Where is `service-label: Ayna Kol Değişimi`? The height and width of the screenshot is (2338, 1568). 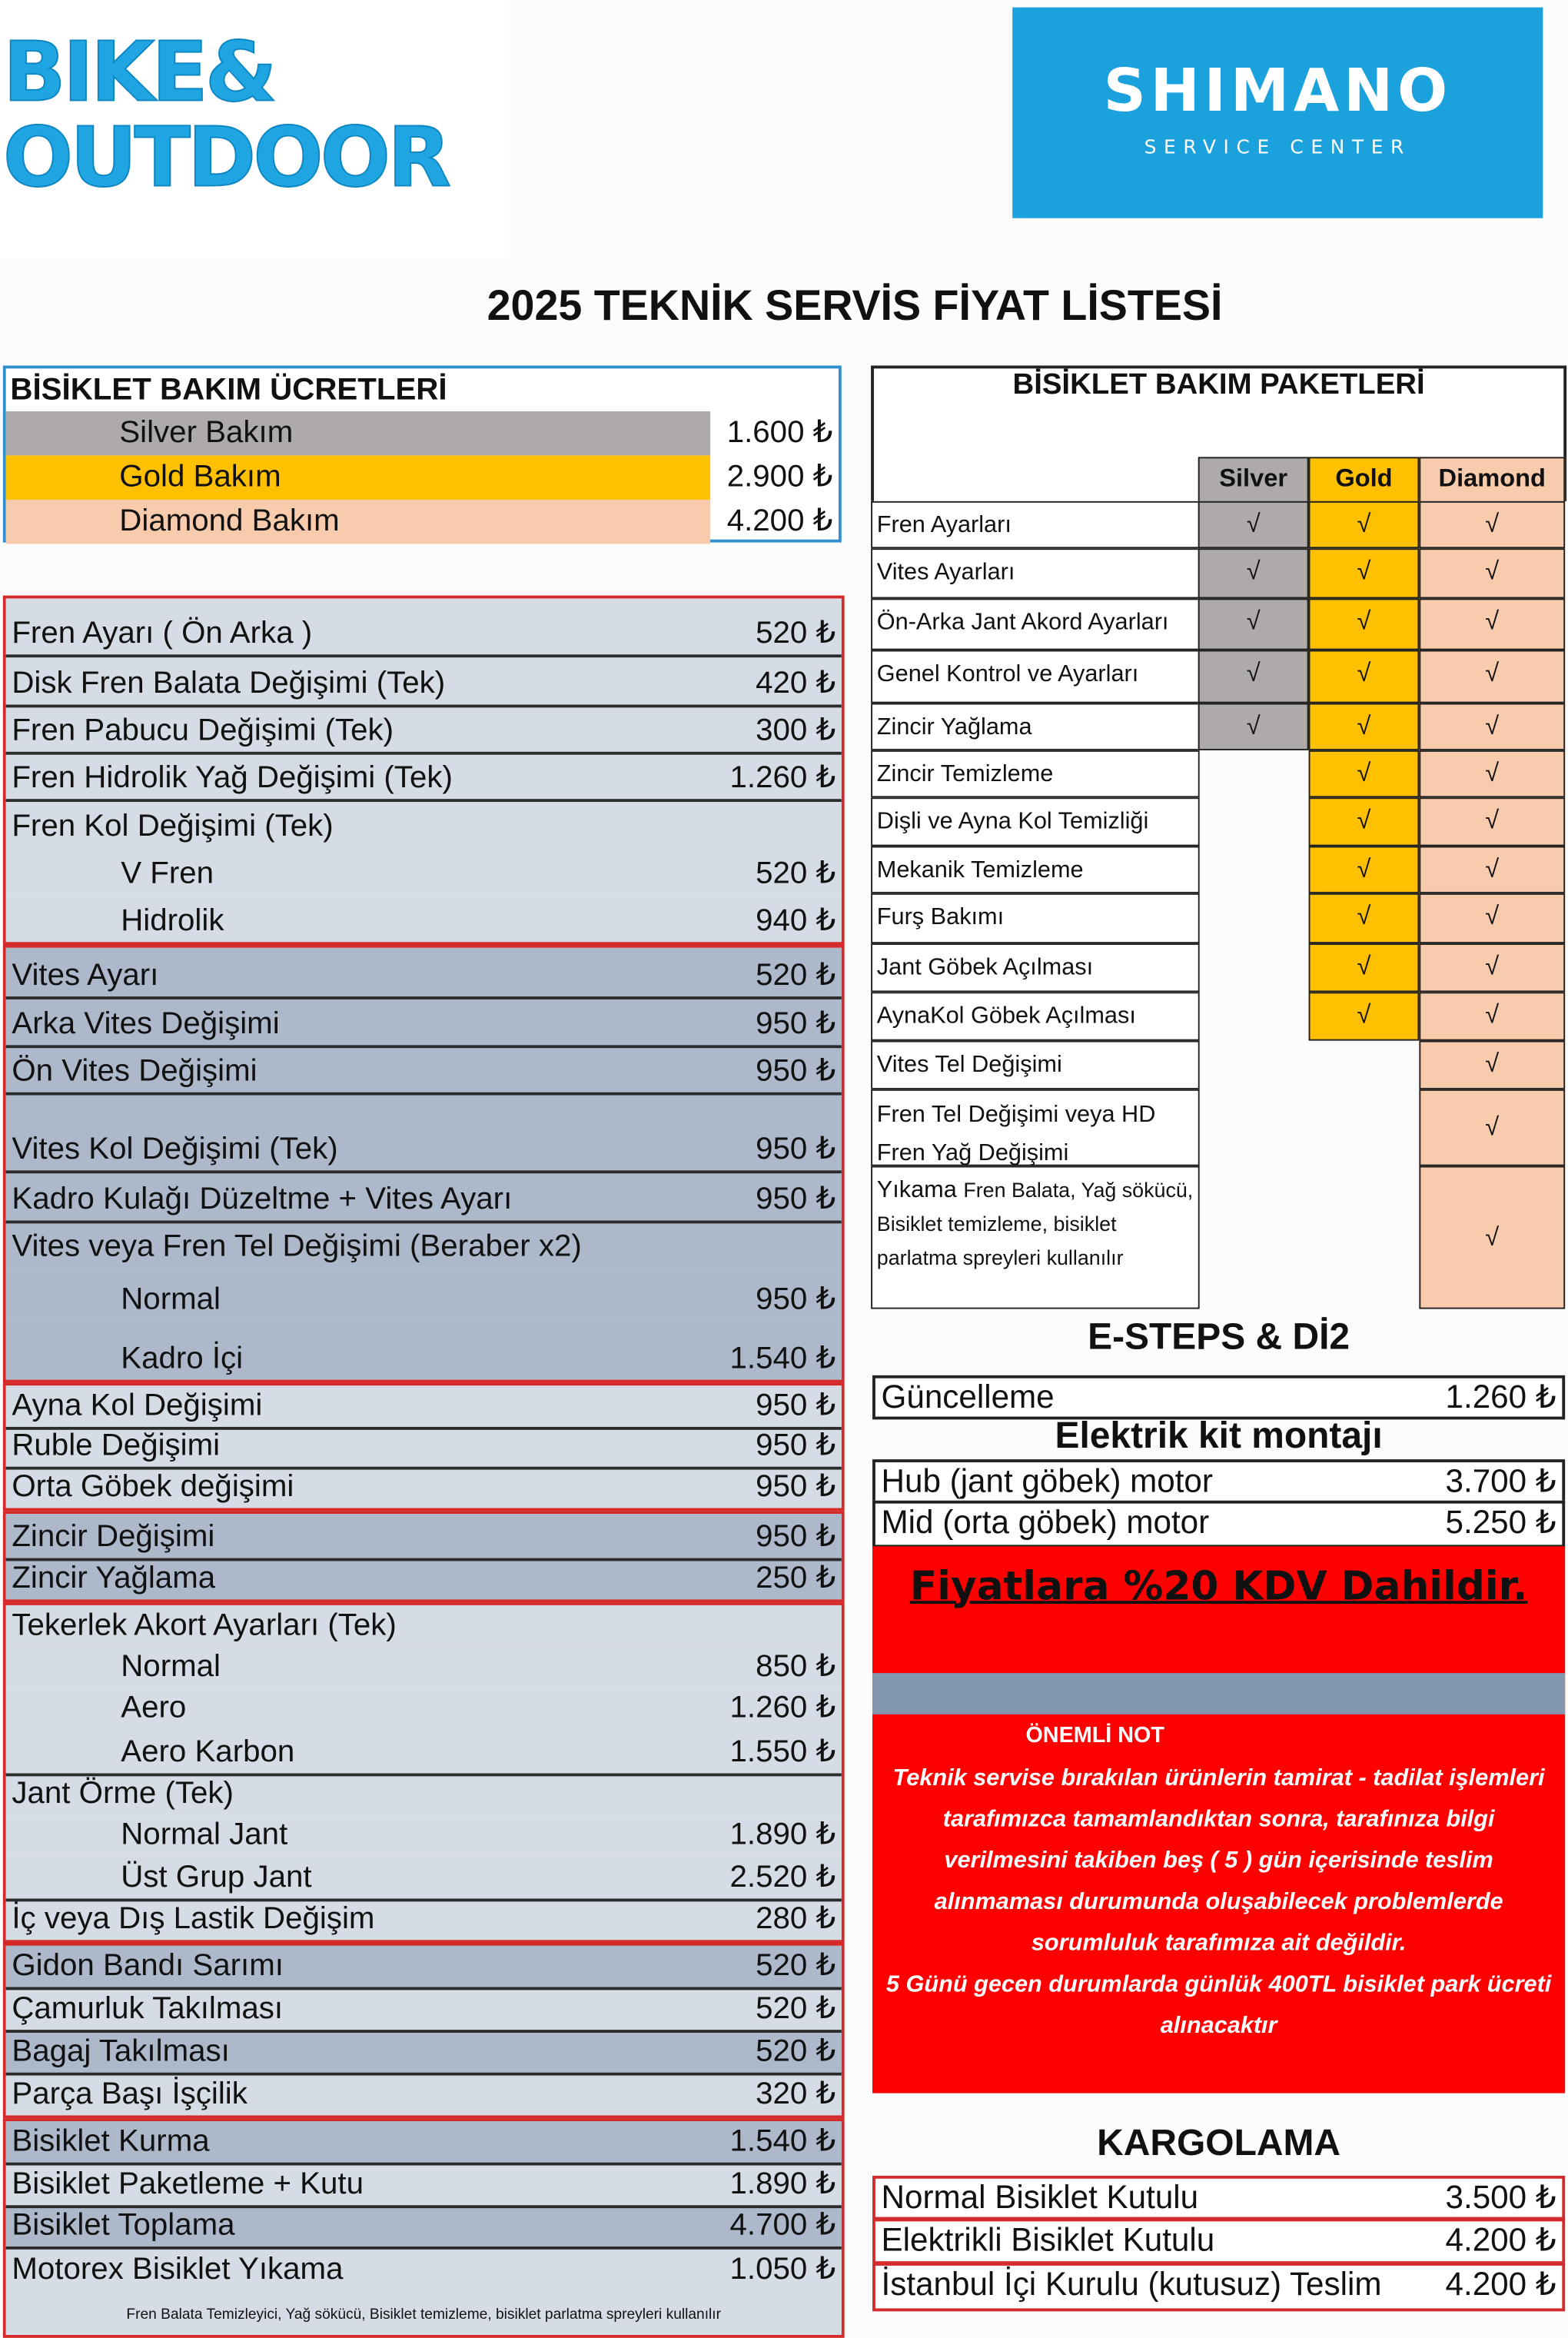 service-label: Ayna Kol Değişimi is located at coordinates (137, 1405).